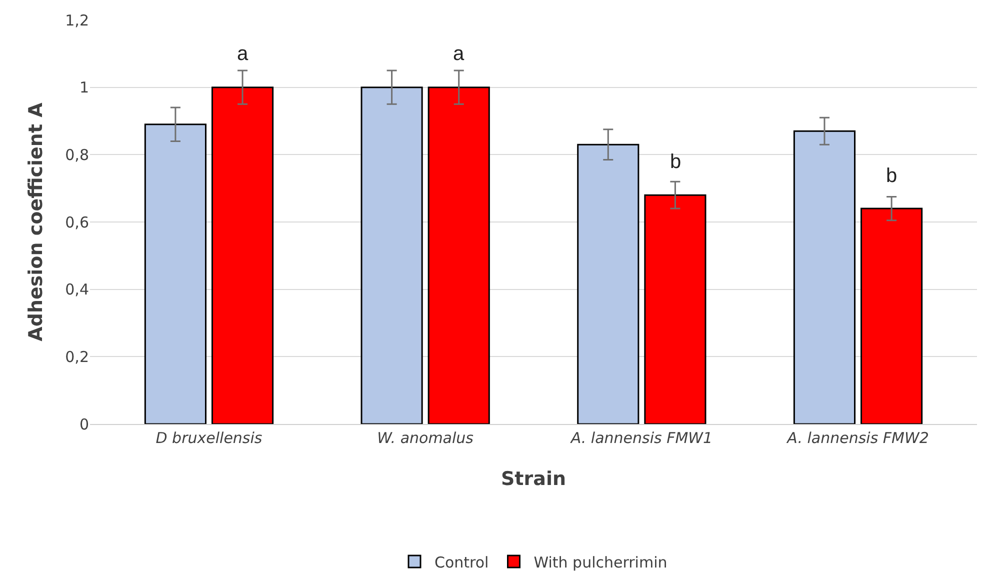 Image resolution: width=987 pixels, height=588 pixels. I want to click on legend-label: With pulcherrimin, so click(601, 562).